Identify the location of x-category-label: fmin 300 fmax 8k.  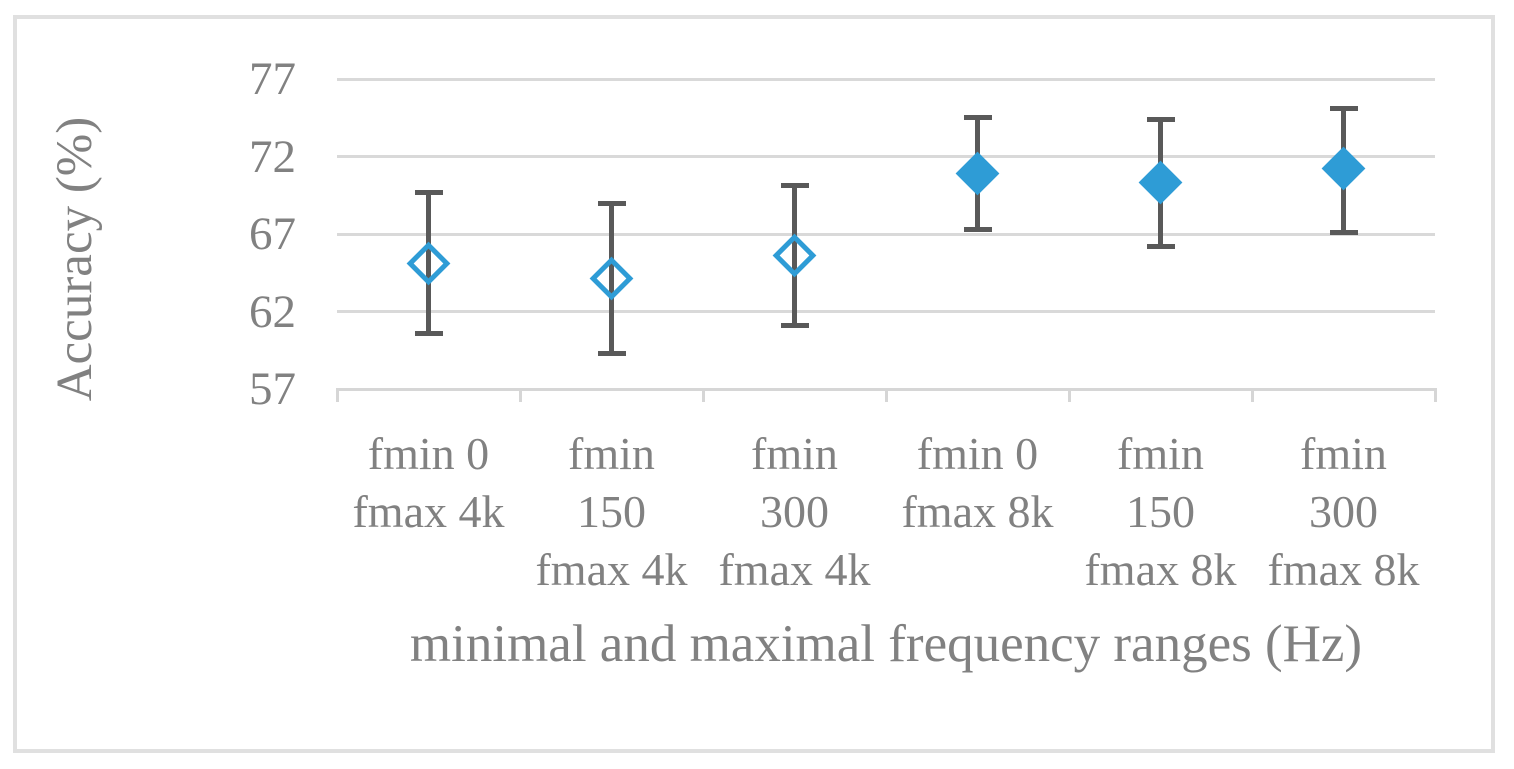
(1343, 512).